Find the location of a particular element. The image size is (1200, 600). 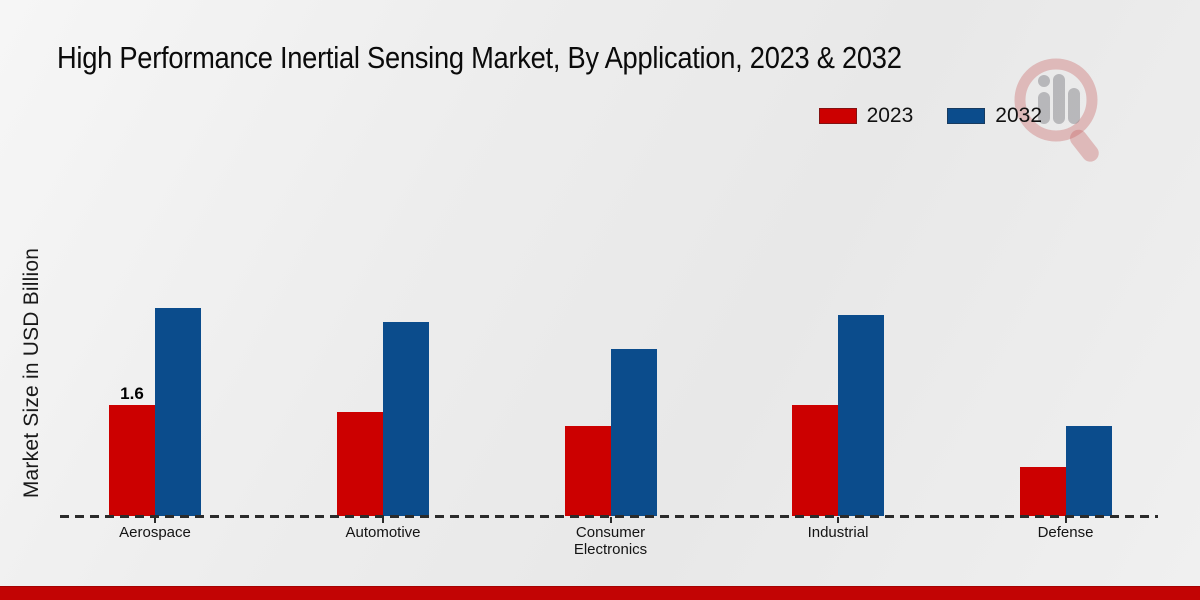

x-axis-tick-defense is located at coordinates (1065, 520).